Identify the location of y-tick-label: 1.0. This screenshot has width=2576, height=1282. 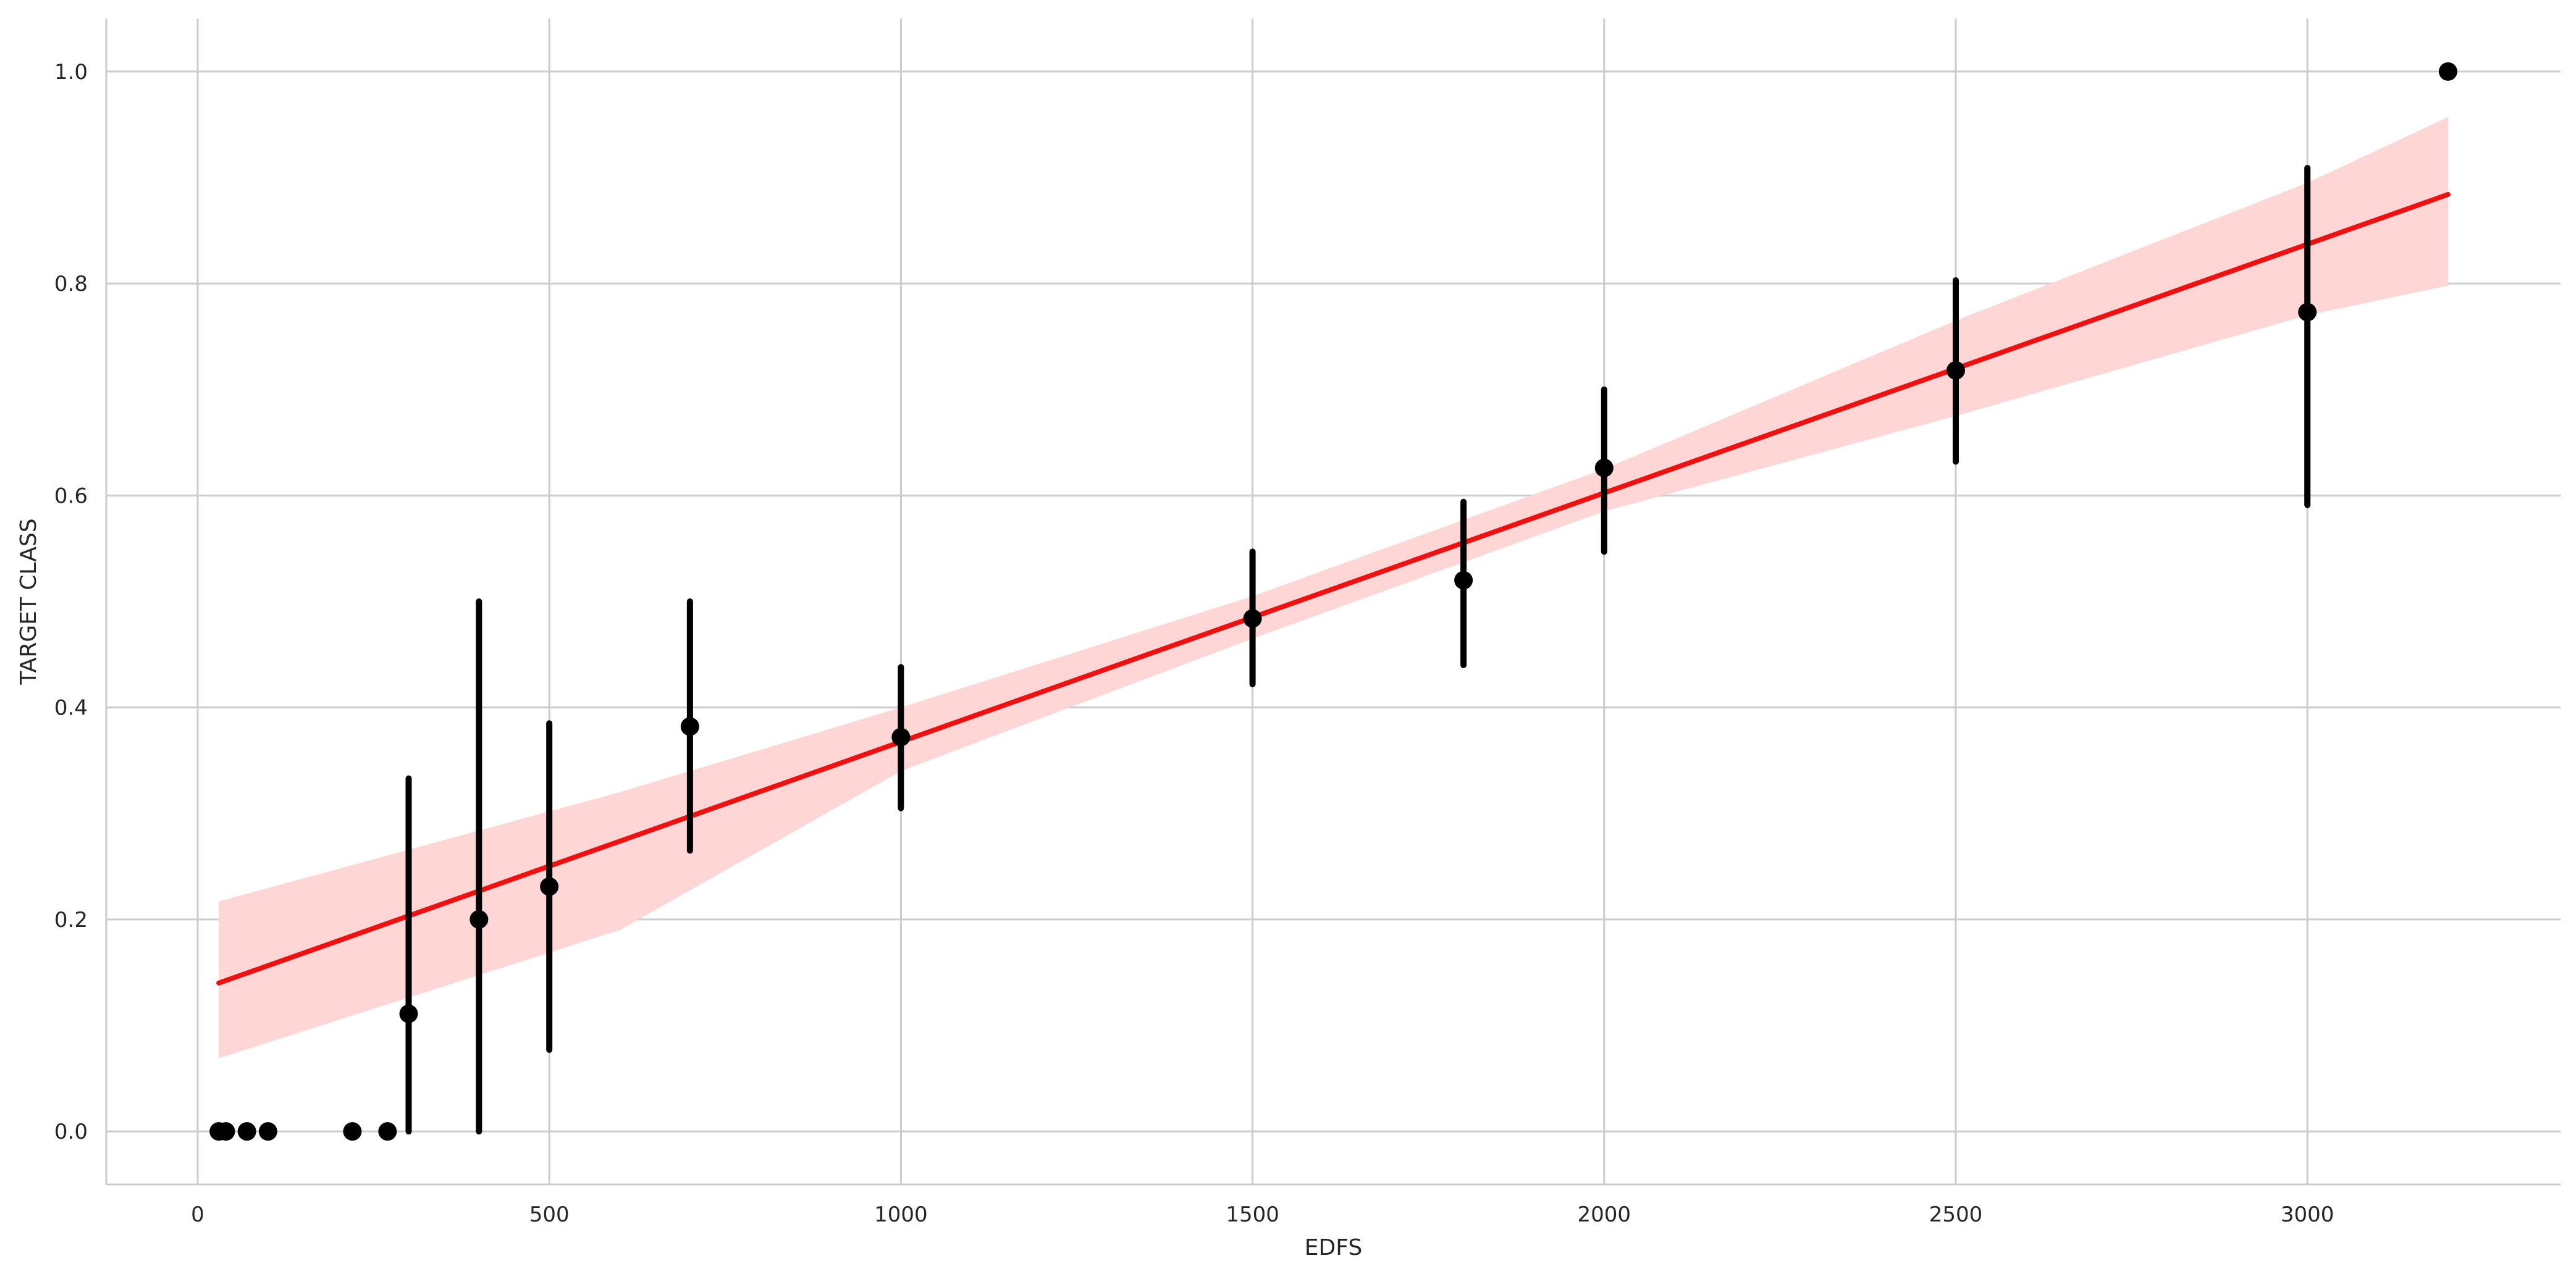
(71, 72).